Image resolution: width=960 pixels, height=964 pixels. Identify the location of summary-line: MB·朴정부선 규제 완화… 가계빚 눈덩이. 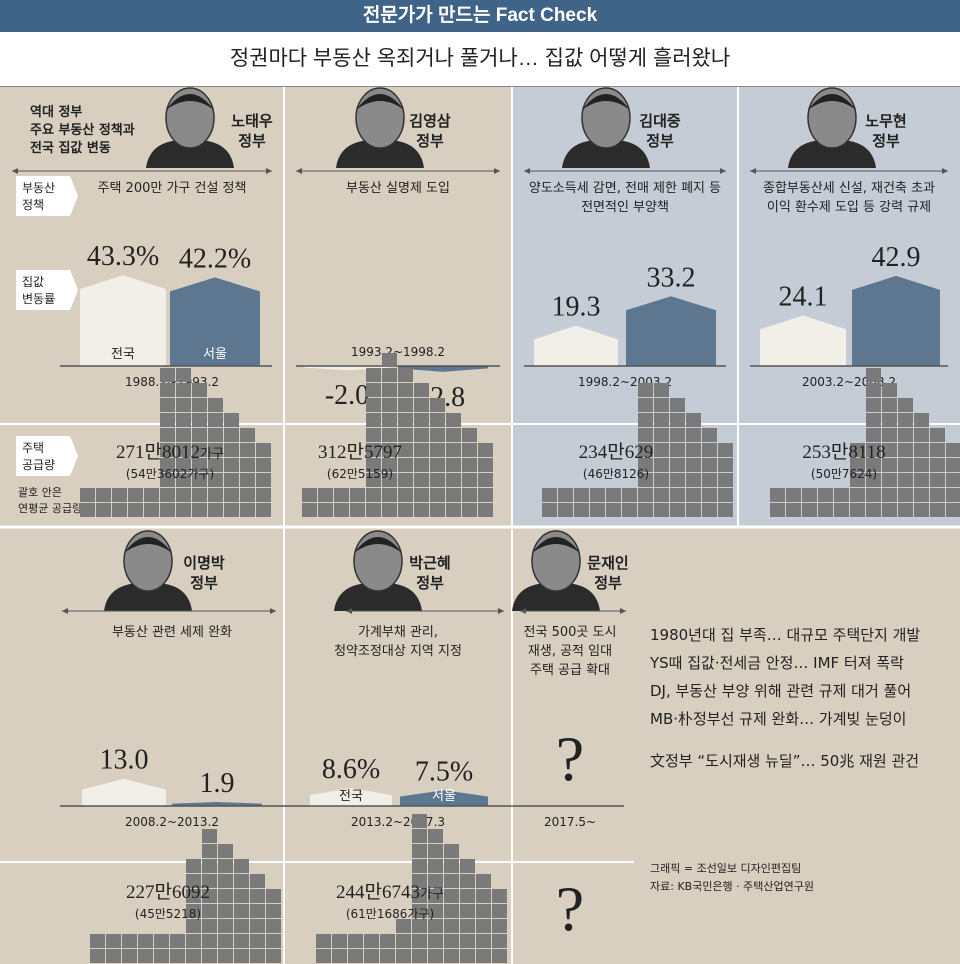
(778, 719).